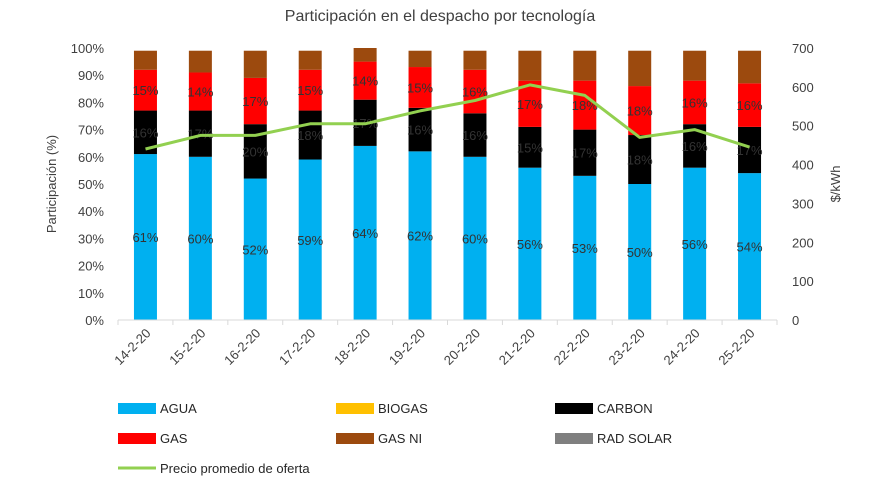 The image size is (884, 491). What do you see at coordinates (137, 438) in the screenshot?
I see `legend-swatch-gas` at bounding box center [137, 438].